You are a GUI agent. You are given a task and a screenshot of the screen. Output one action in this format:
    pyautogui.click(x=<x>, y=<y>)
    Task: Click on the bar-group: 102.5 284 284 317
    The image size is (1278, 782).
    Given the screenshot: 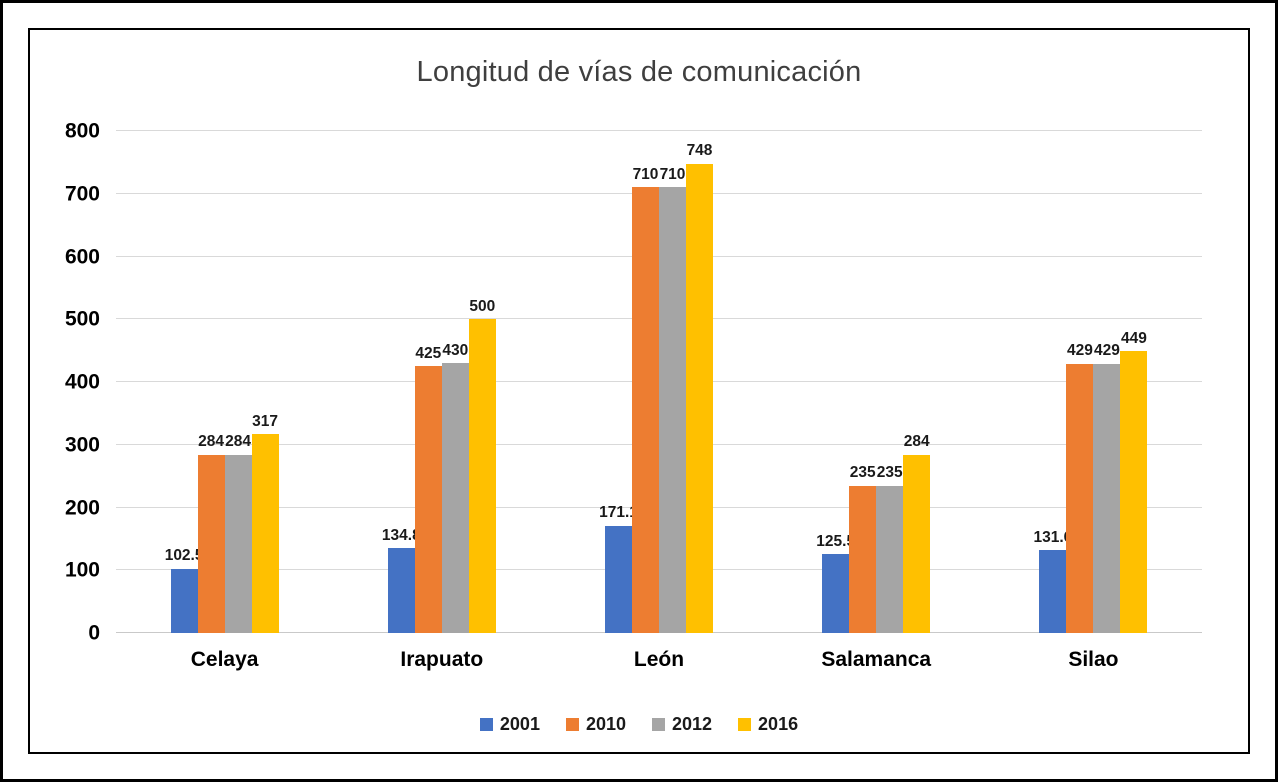 What is the action you would take?
    pyautogui.click(x=224, y=382)
    